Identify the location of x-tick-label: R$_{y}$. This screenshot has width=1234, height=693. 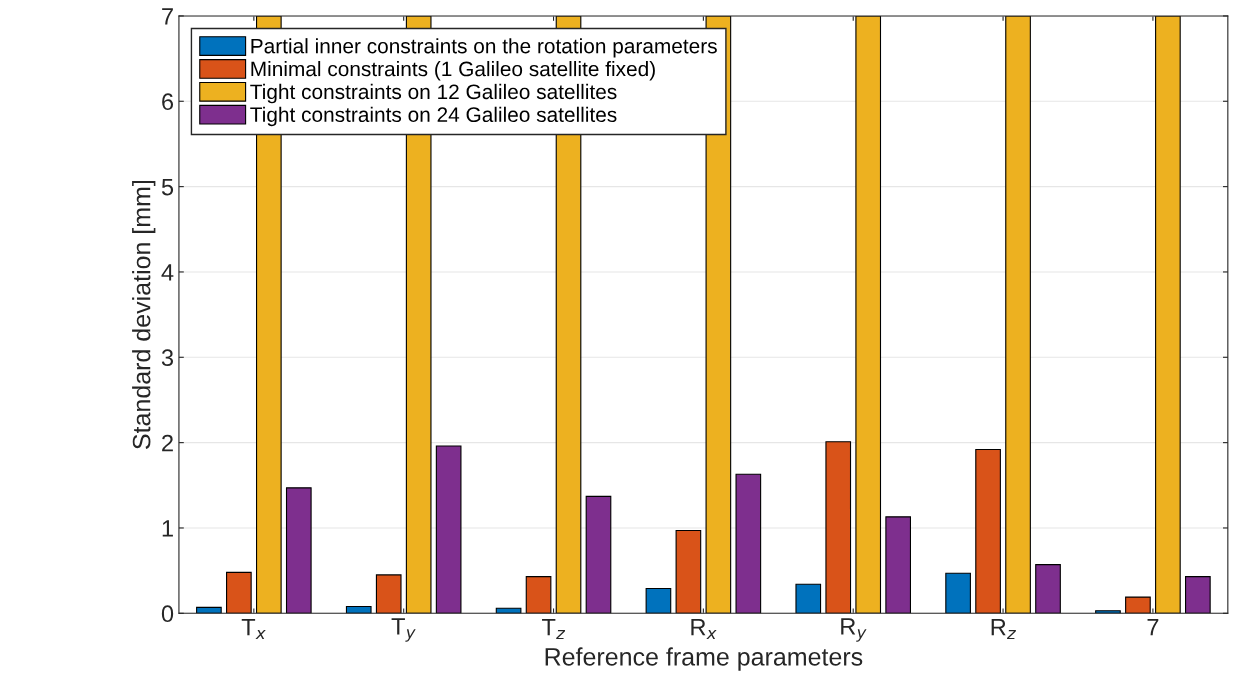
(854, 630).